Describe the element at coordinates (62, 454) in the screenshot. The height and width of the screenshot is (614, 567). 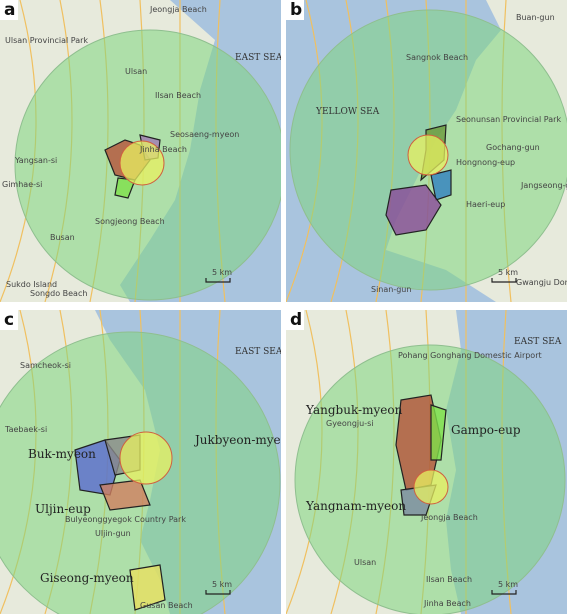
I see `place-label: Buk-myeon` at that location.